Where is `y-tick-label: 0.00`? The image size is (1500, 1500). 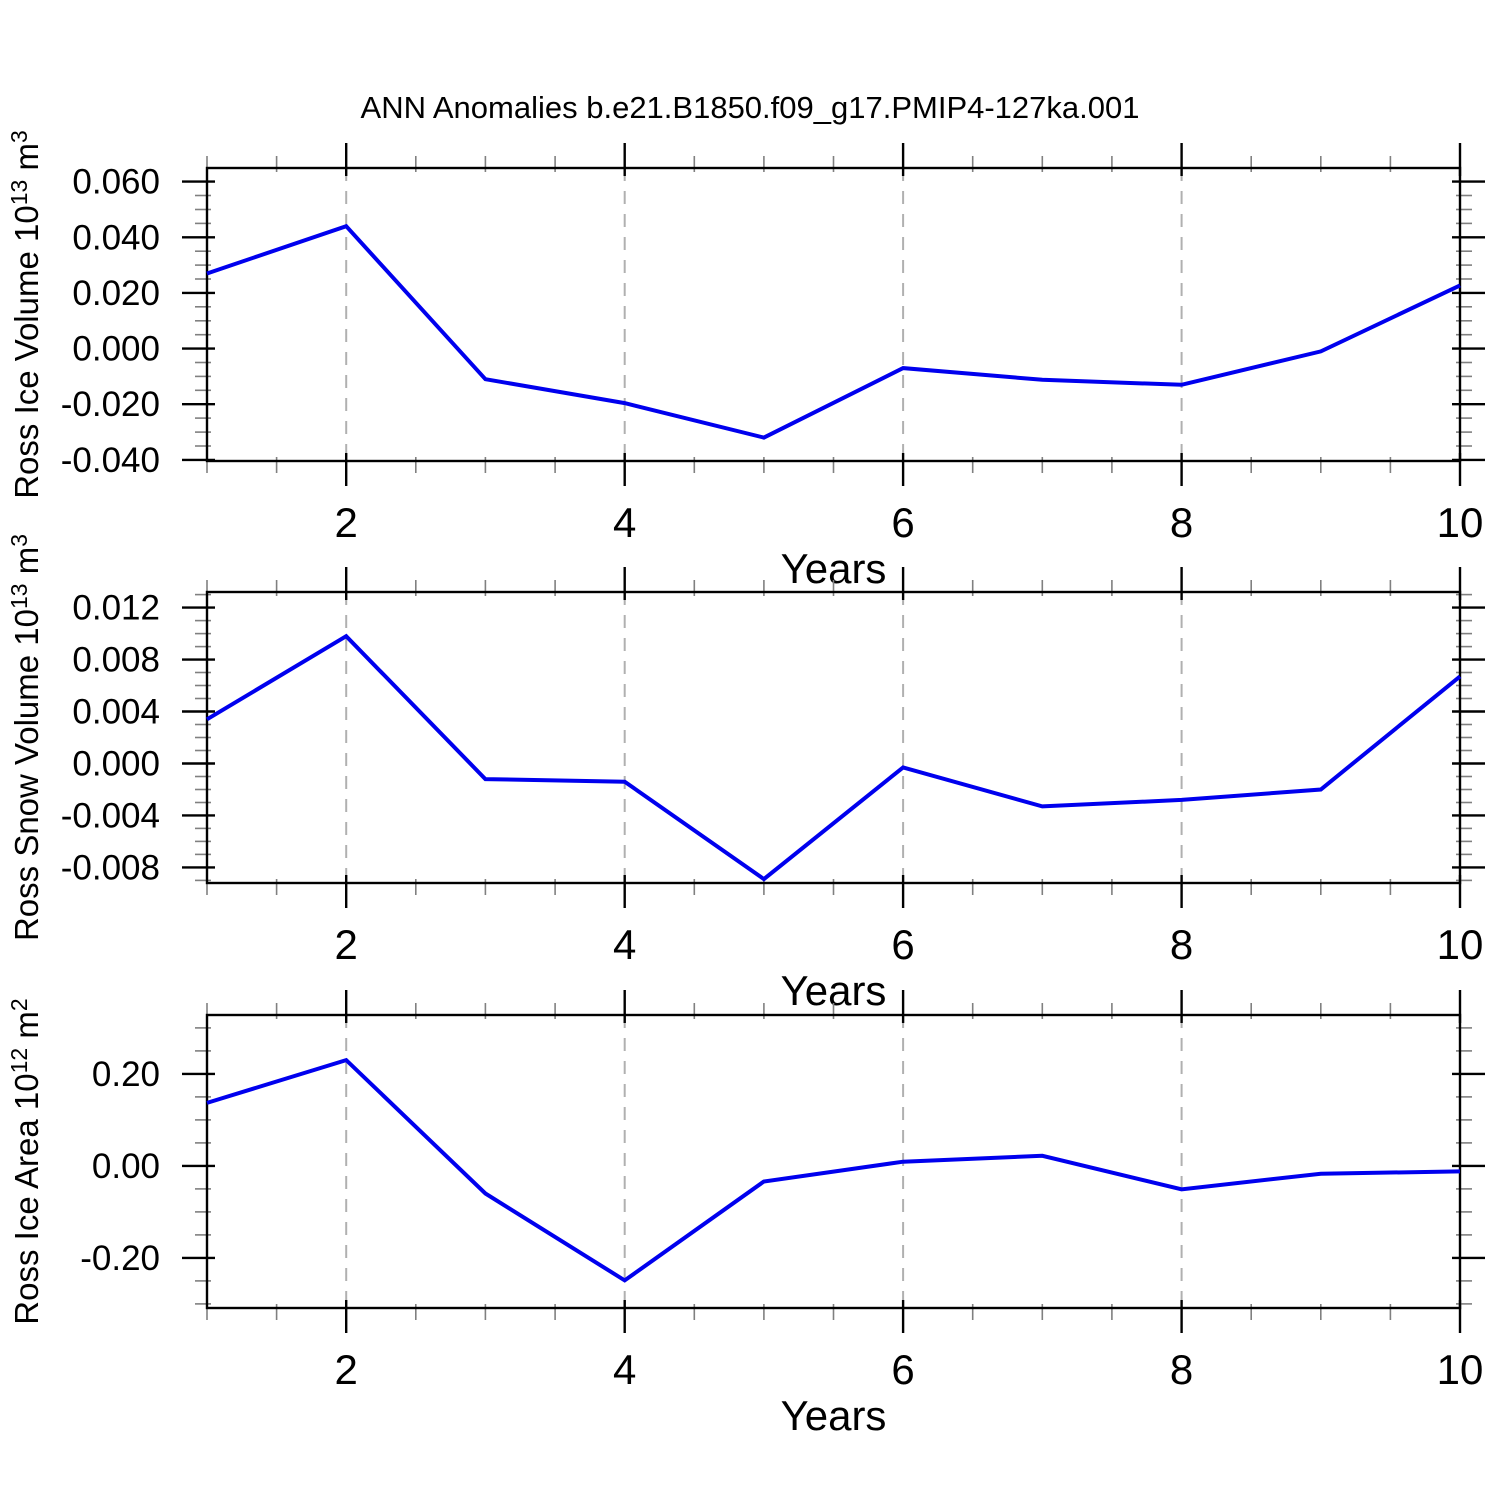 y-tick-label: 0.00 is located at coordinates (126, 1166).